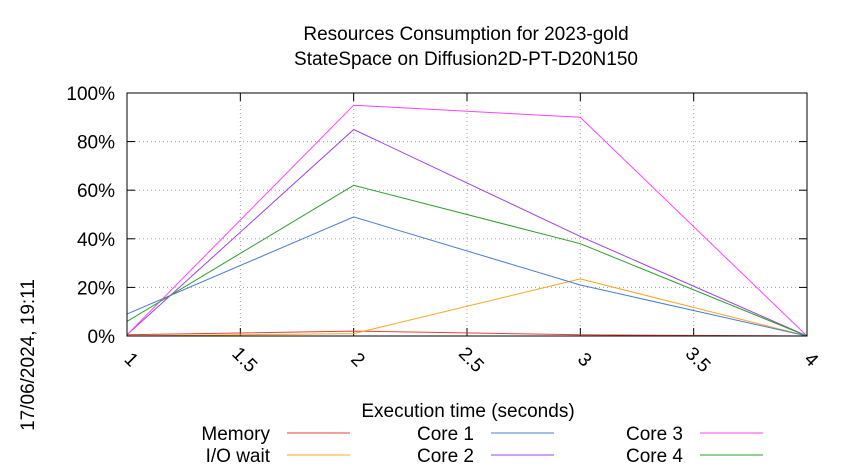  What do you see at coordinates (467, 333) in the screenshot?
I see `series-line-memory` at bounding box center [467, 333].